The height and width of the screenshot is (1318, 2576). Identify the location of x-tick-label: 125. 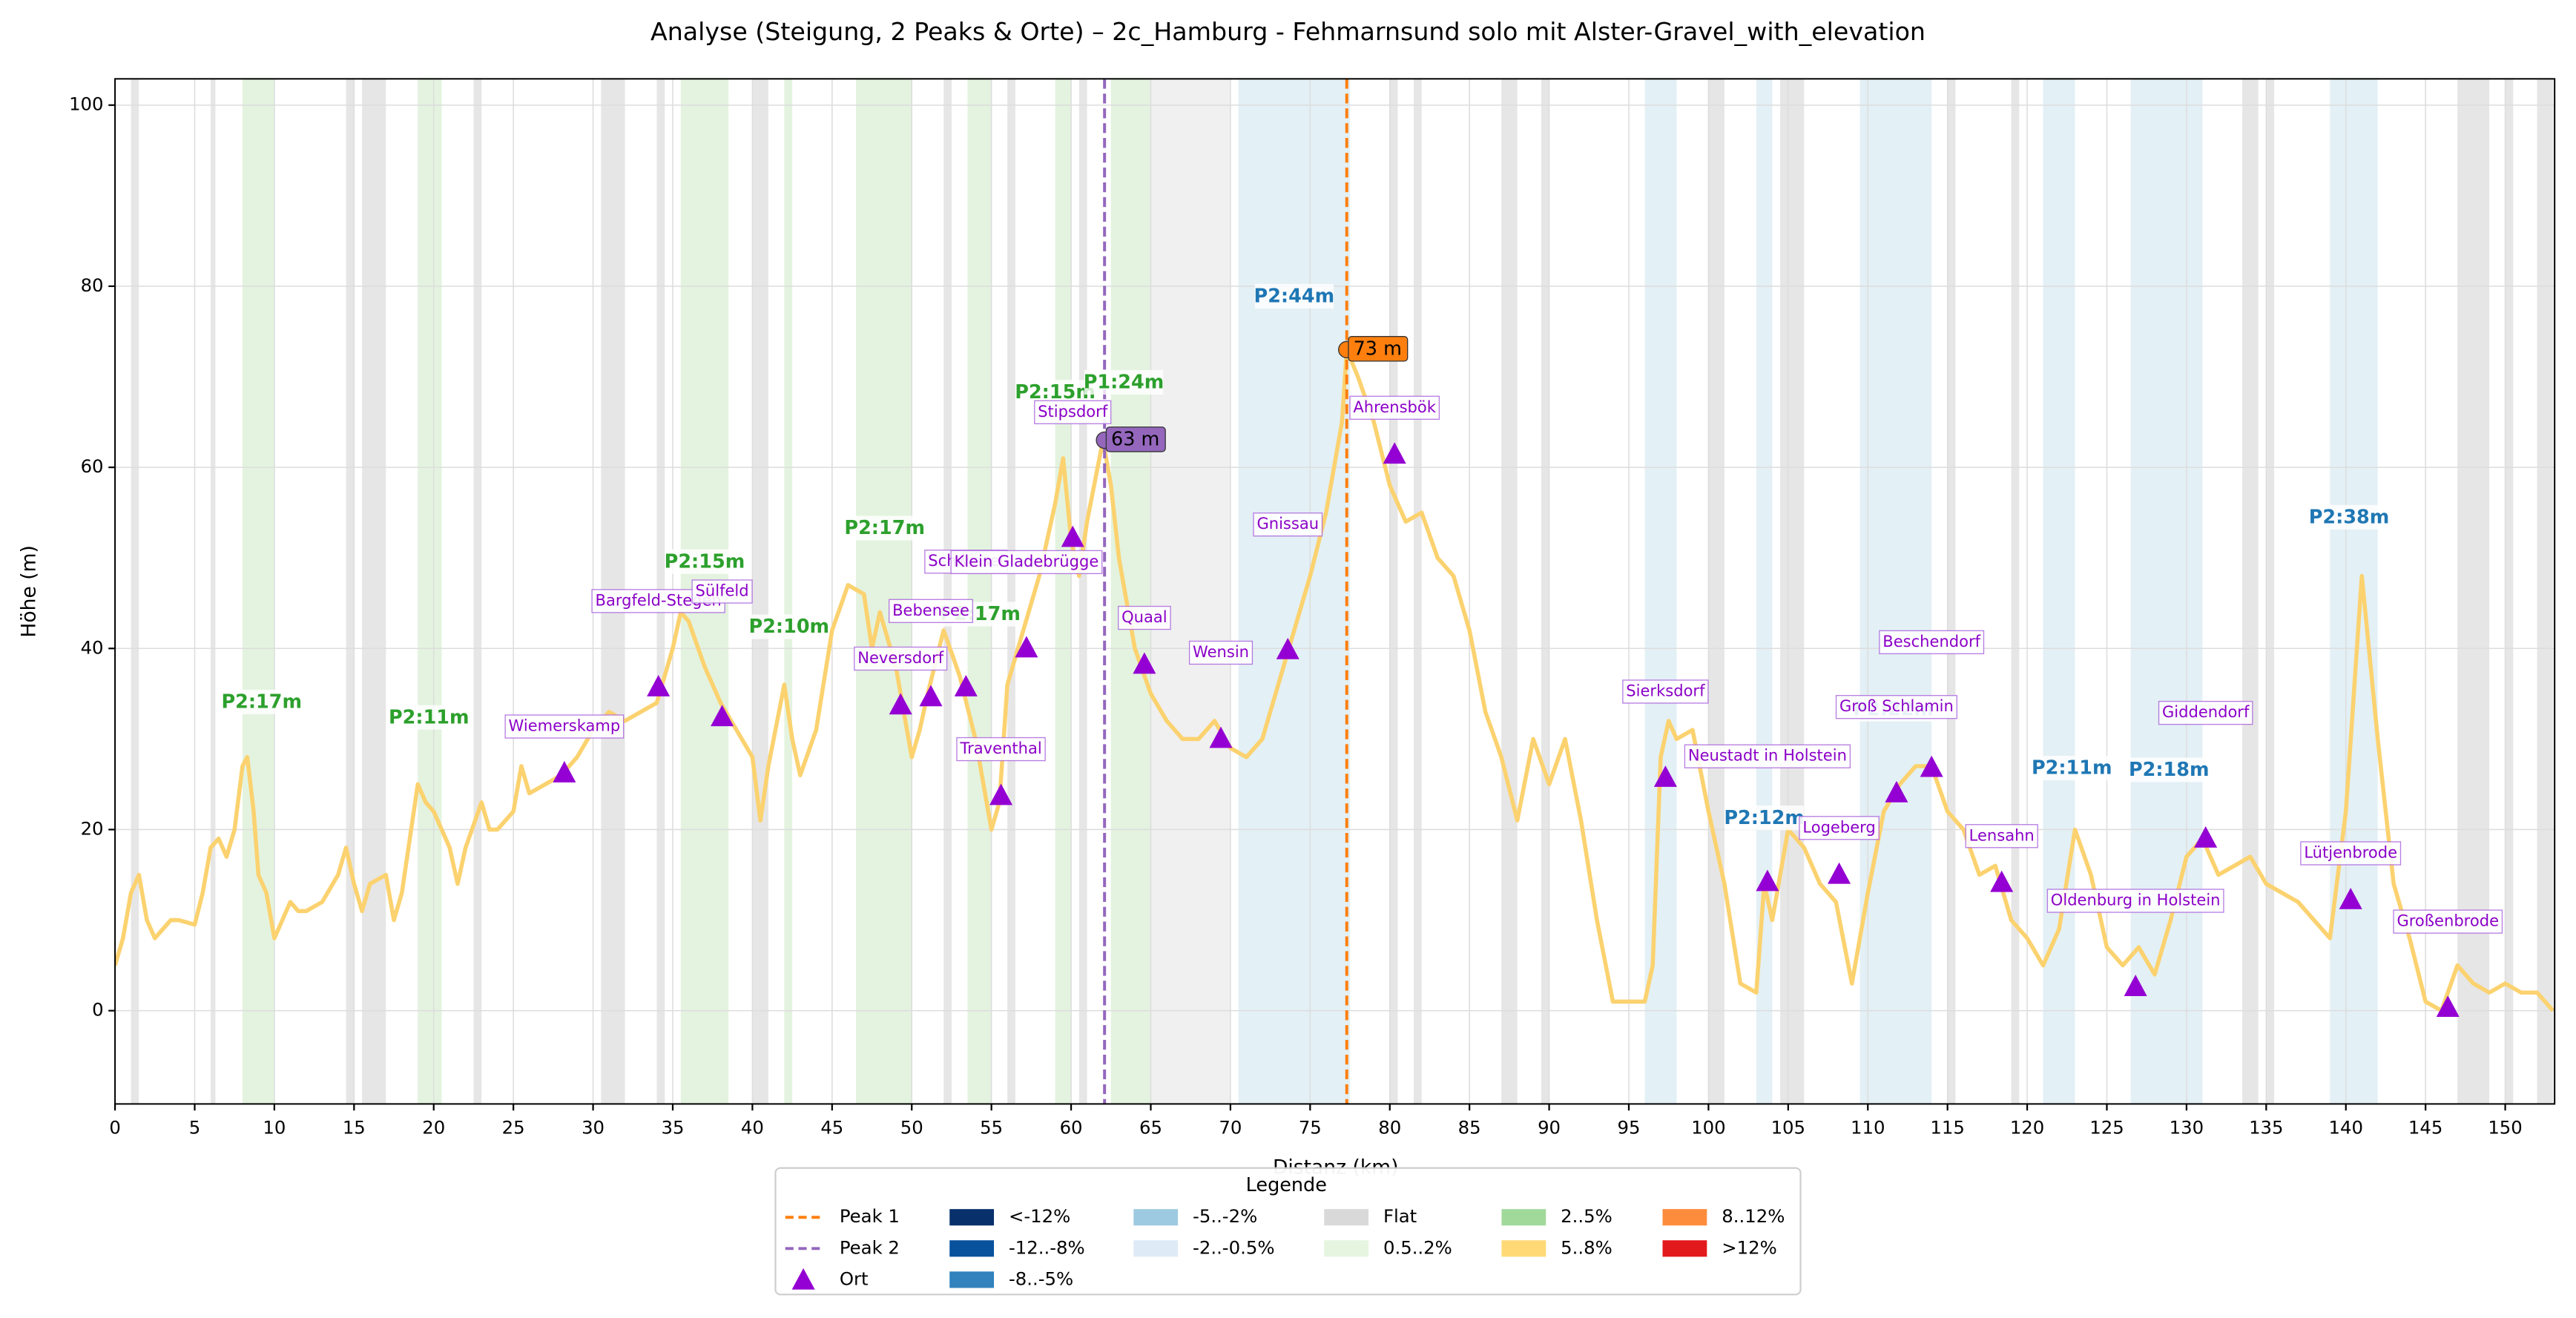
(2107, 1128).